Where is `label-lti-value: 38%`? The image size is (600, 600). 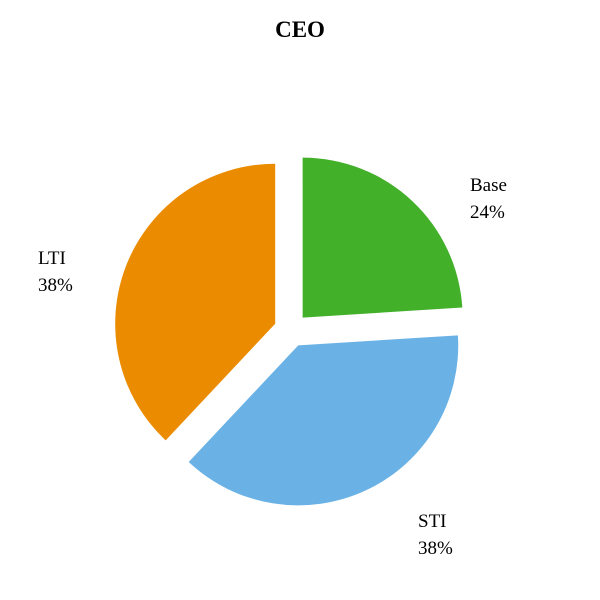
label-lti-value: 38% is located at coordinates (55, 285).